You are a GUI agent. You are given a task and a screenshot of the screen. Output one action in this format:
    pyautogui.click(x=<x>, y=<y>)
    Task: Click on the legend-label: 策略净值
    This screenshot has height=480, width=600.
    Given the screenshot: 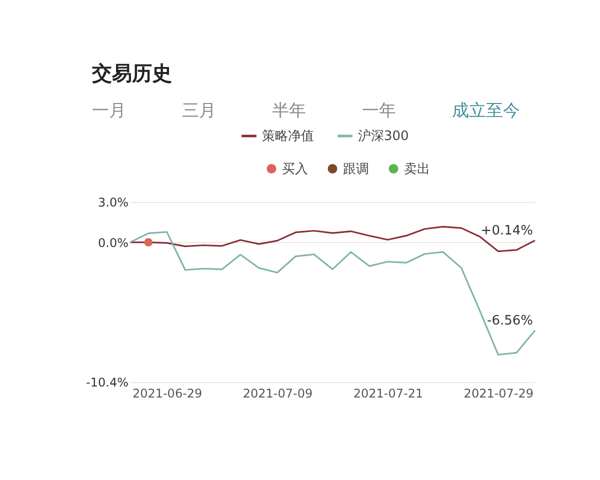 What is the action you would take?
    pyautogui.click(x=288, y=136)
    